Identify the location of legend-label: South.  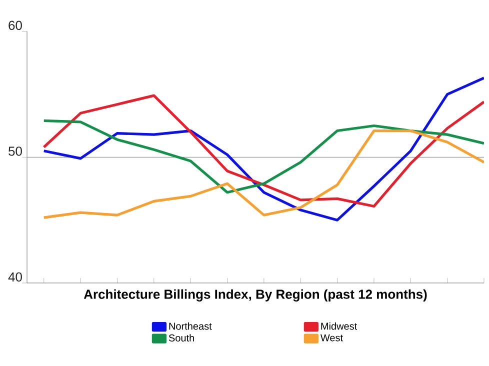
(181, 338).